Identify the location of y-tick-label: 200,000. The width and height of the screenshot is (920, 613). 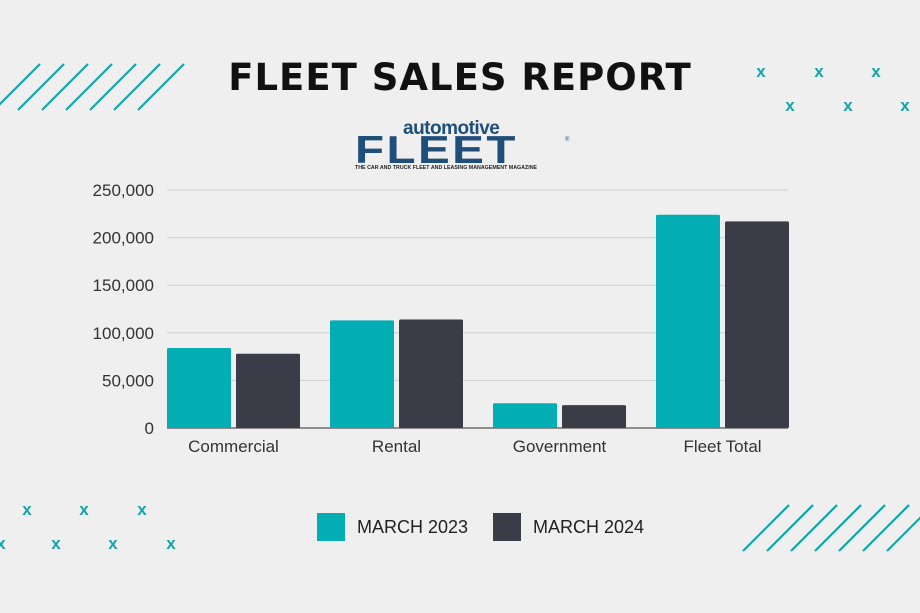
(123, 238).